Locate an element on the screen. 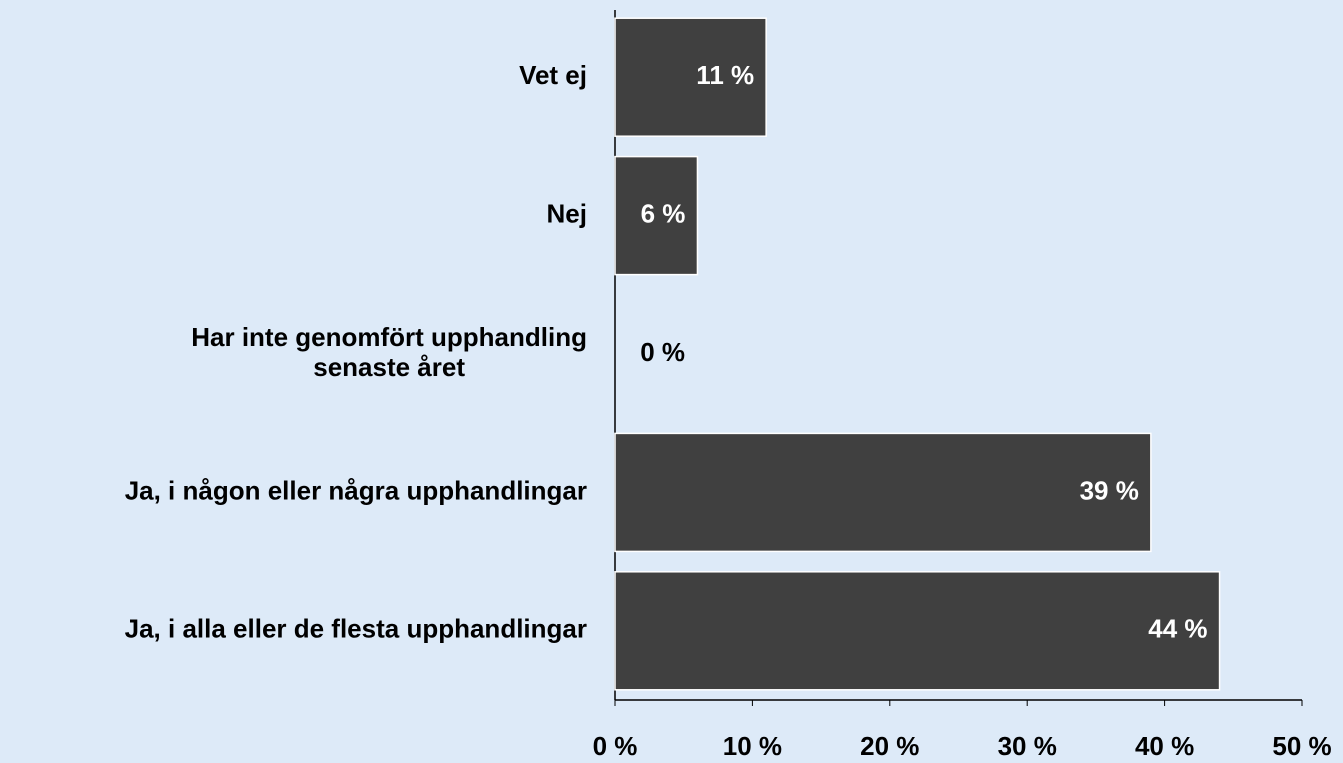  x-tick-label: 10 % is located at coordinates (752, 746).